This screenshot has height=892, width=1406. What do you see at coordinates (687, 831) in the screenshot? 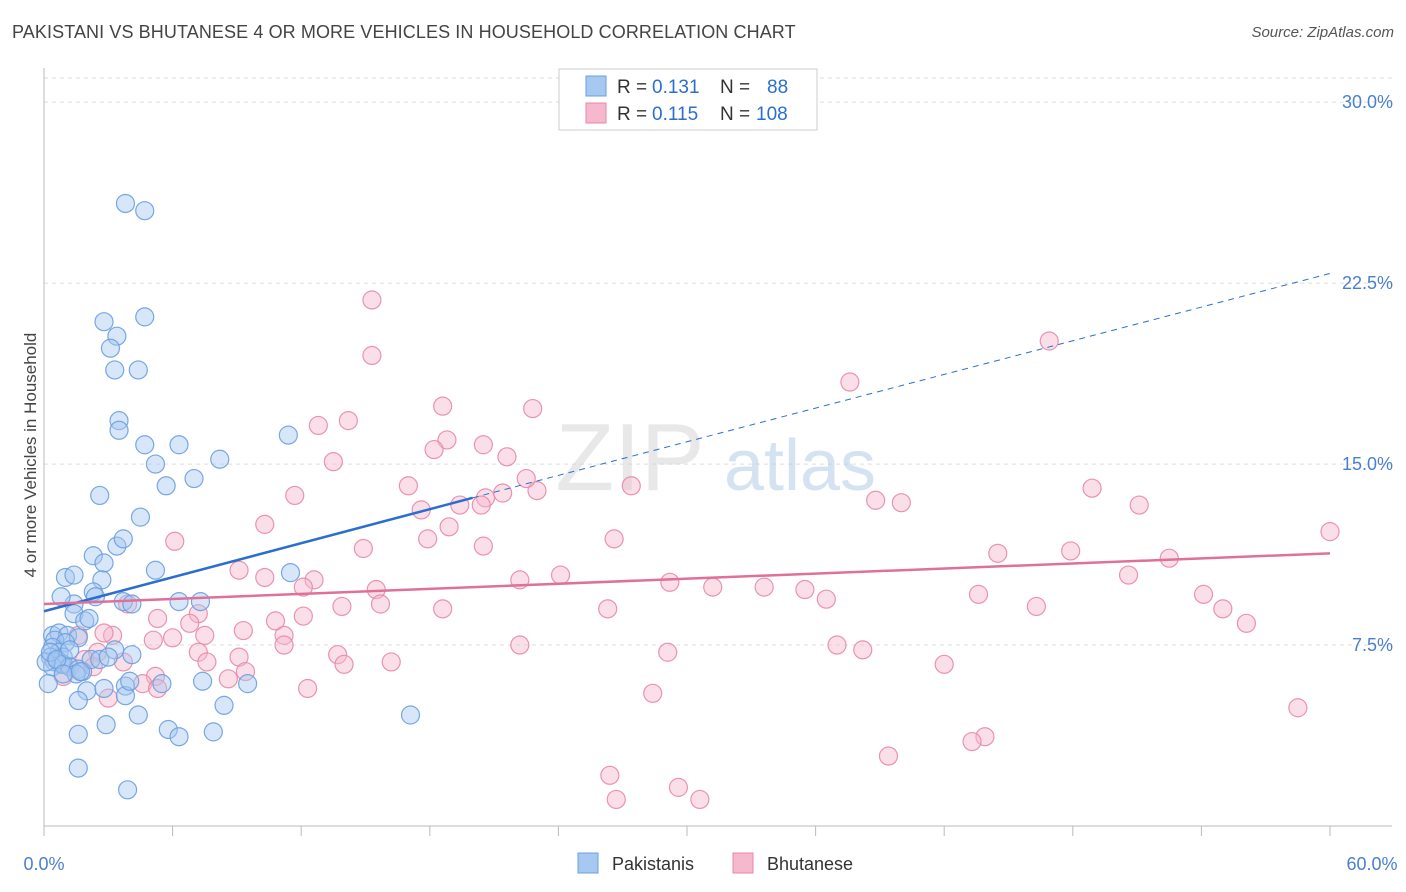
I see `x-axis-ticks` at bounding box center [687, 831].